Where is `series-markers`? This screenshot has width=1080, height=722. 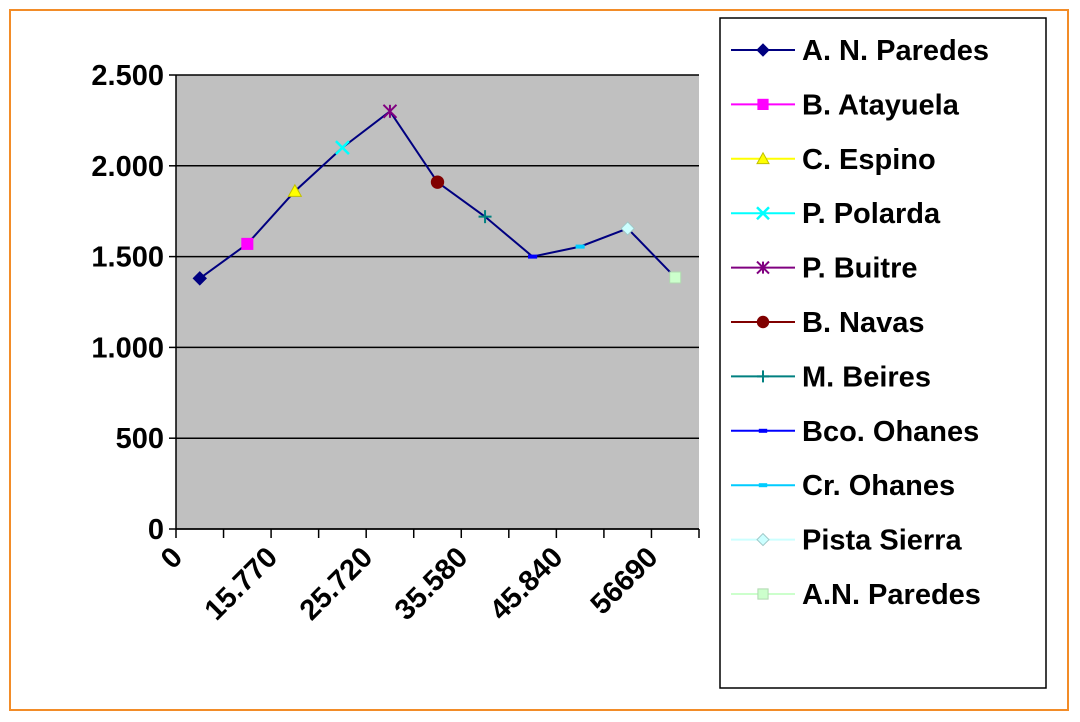
series-markers is located at coordinates (437, 195).